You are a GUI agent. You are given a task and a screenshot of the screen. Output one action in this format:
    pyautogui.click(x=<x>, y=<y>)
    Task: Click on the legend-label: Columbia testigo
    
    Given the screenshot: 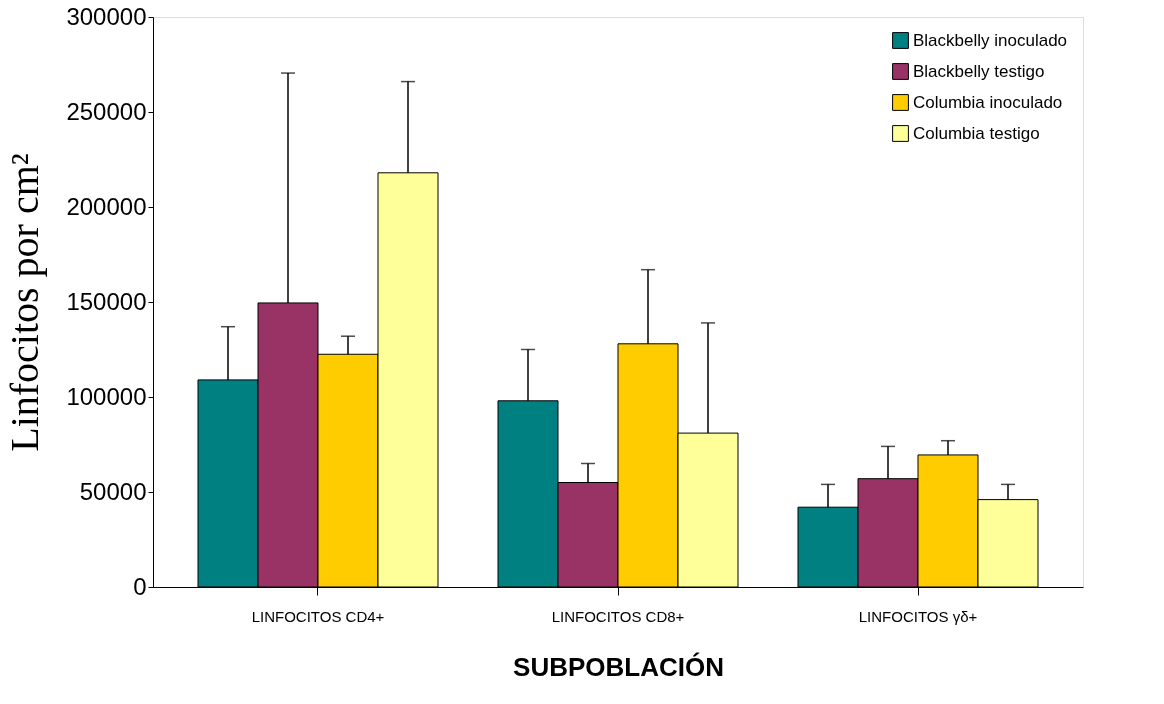 What is the action you would take?
    pyautogui.click(x=976, y=133)
    